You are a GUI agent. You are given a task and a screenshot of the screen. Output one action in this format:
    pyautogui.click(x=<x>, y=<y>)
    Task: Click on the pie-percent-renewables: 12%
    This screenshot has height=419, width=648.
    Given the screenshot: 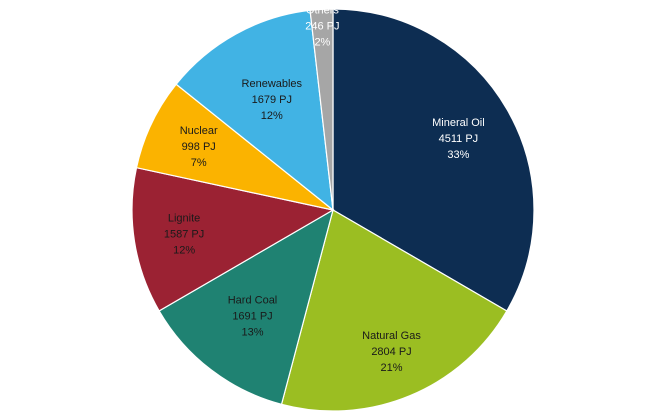 What is the action you would take?
    pyautogui.click(x=272, y=116)
    